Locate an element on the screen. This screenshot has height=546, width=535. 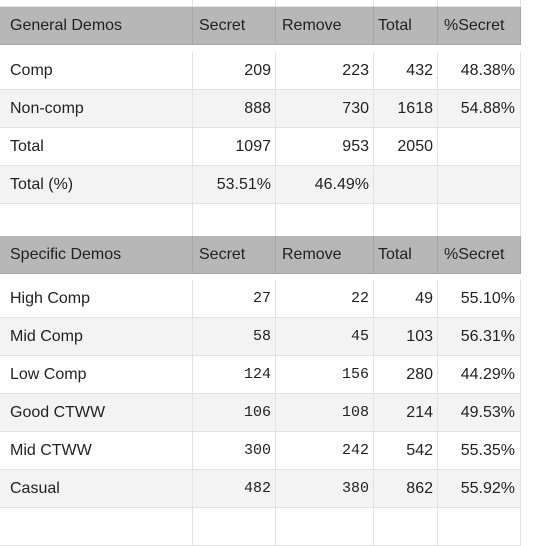
table-row: Total (%) 53.51% 46.49% is located at coordinates (260, 185).